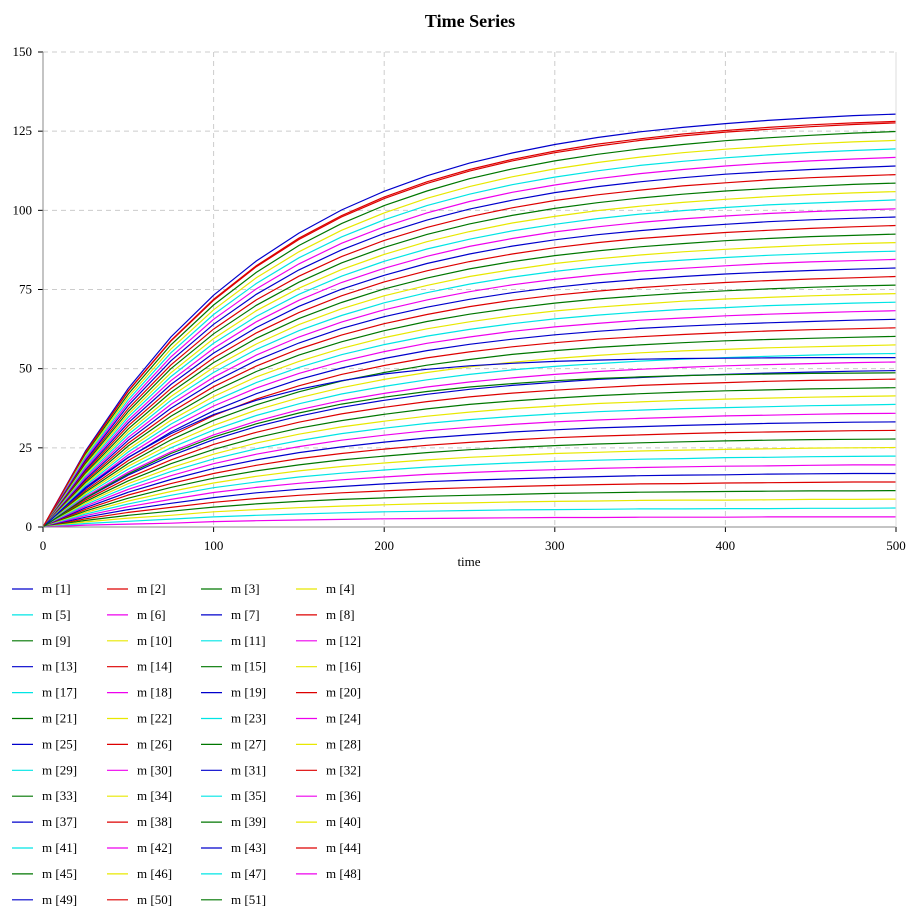 The width and height of the screenshot is (910, 916). Describe the element at coordinates (44, 718) in the screenshot. I see `legend-entry: m [21]` at that location.